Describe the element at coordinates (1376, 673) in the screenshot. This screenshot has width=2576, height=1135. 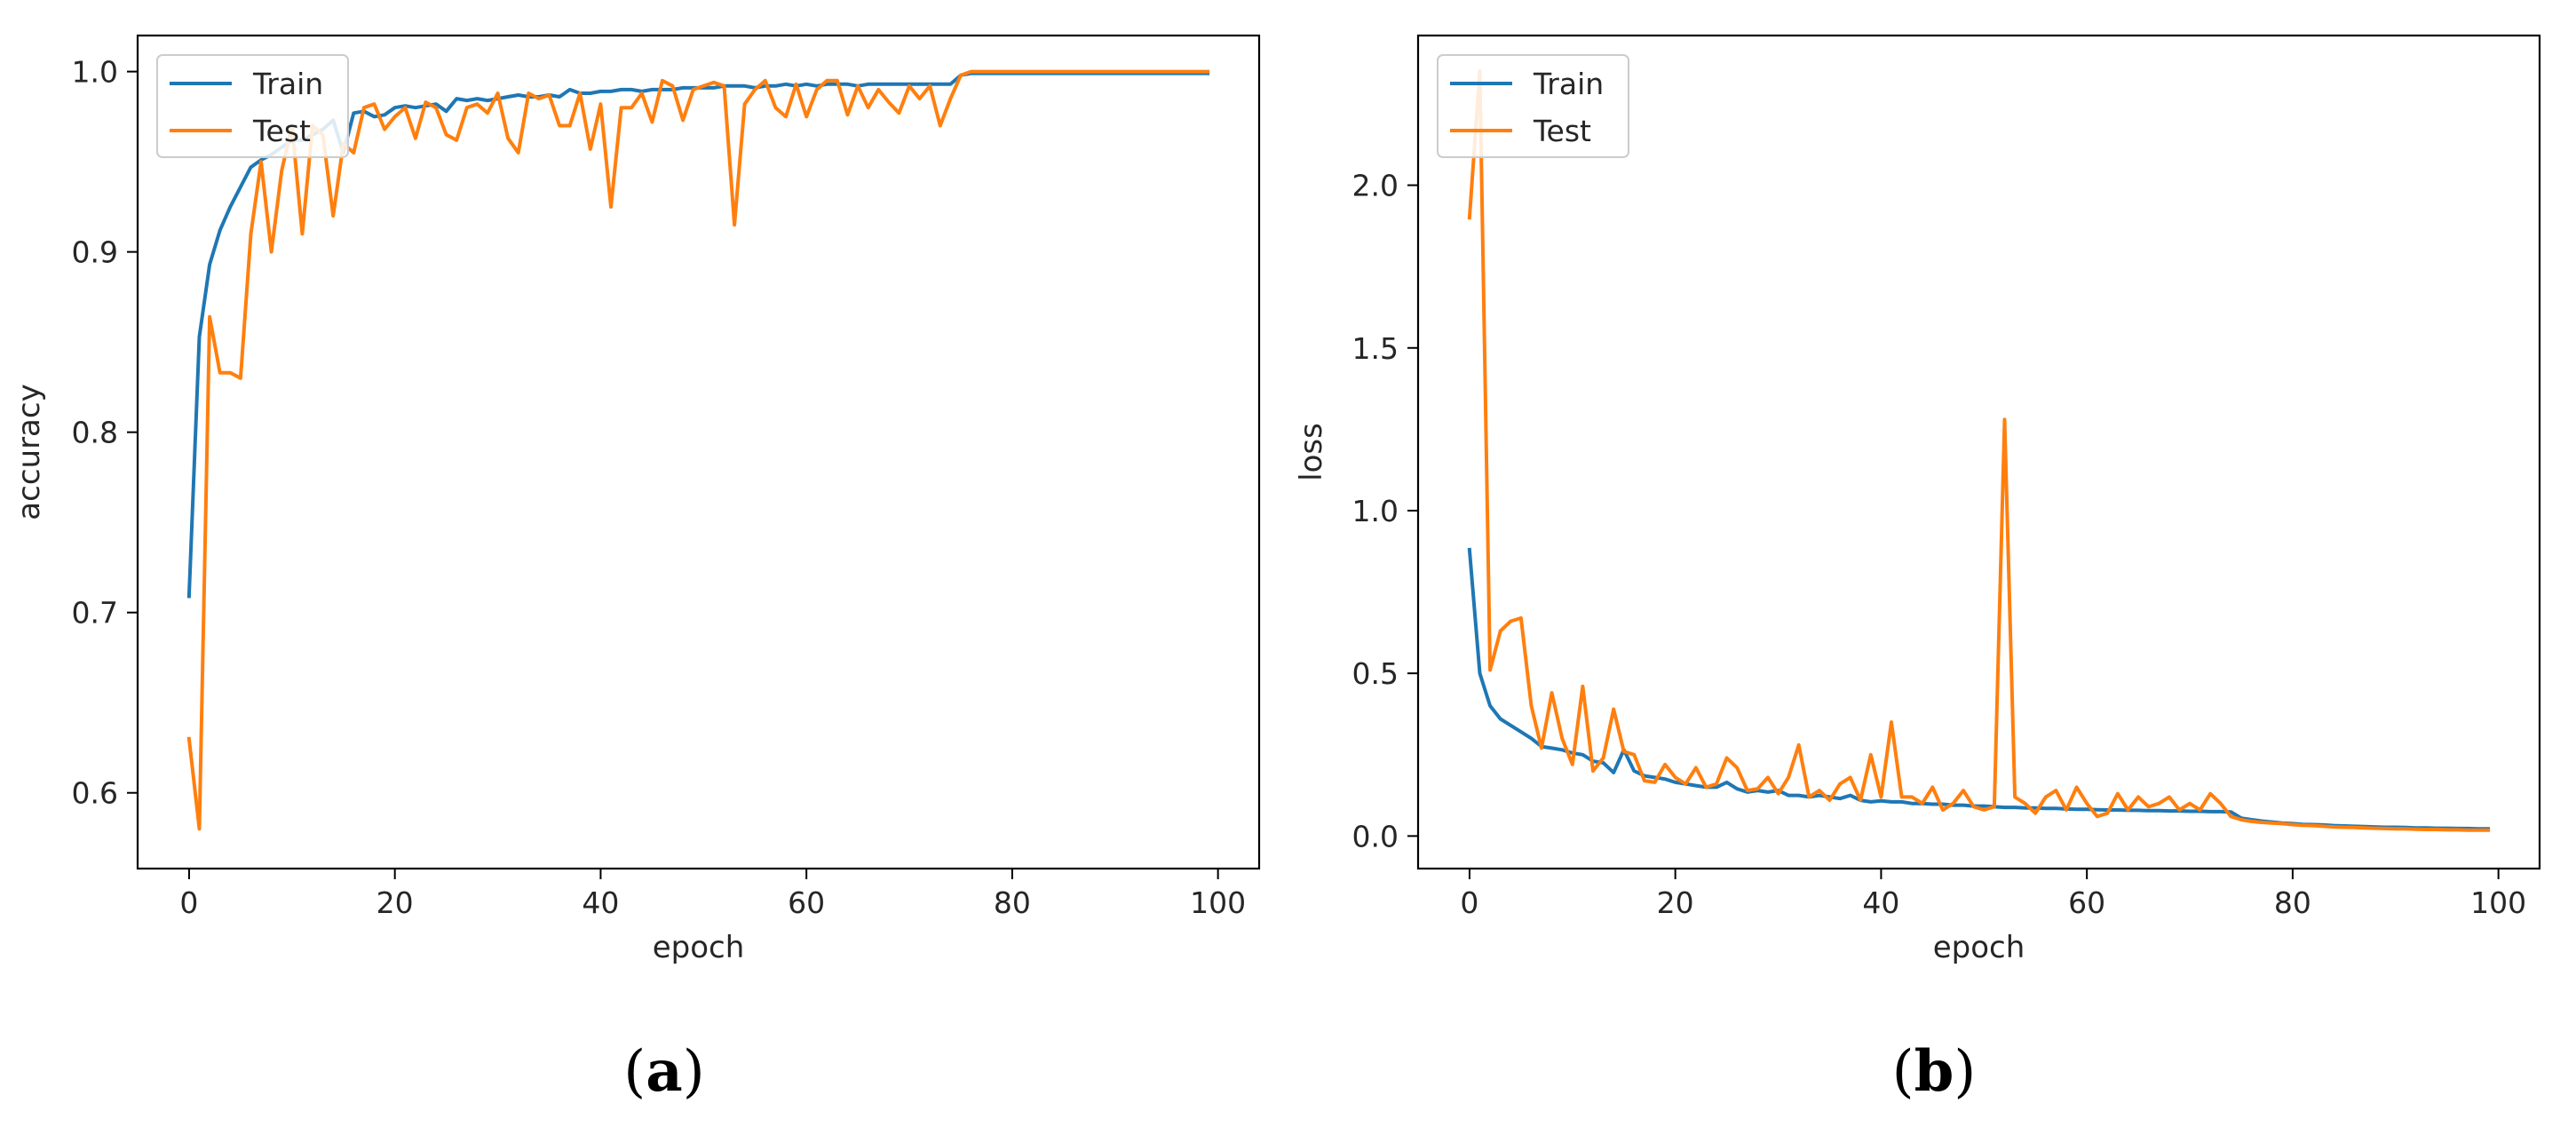
I see `y-tick-label: 0.5` at that location.